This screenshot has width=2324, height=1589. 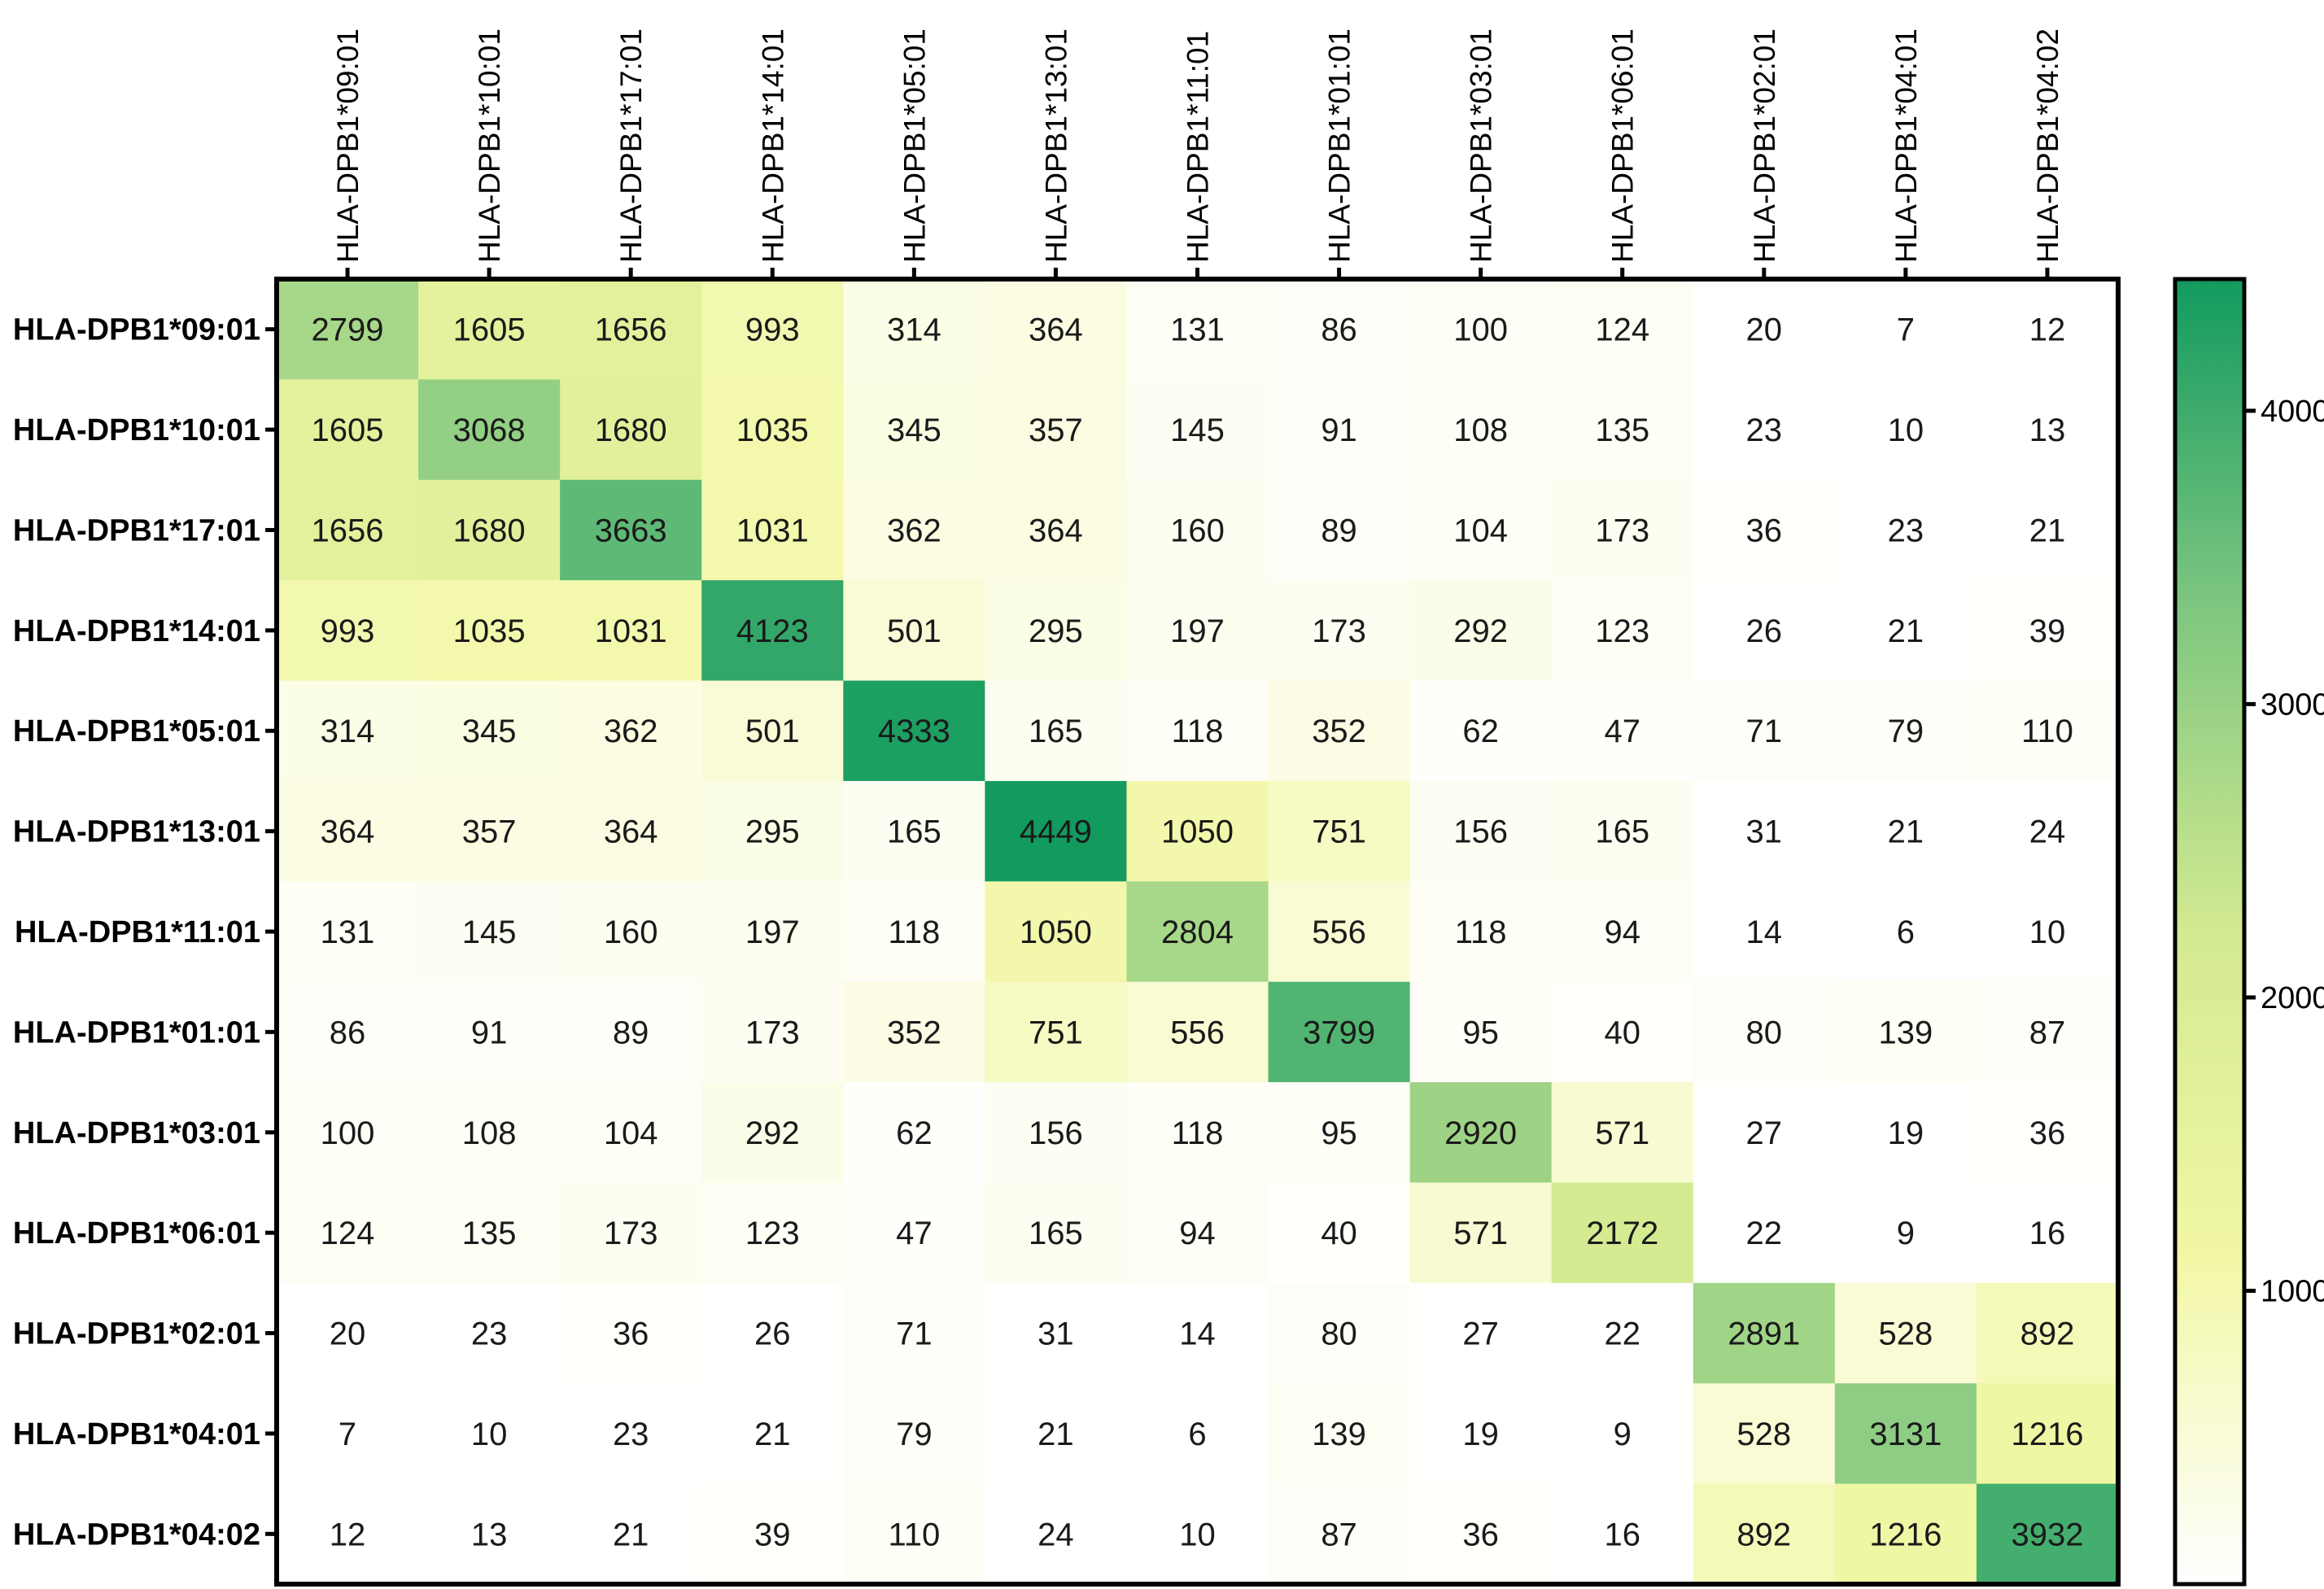 What do you see at coordinates (631, 631) in the screenshot?
I see `cell-value-label: 1031` at bounding box center [631, 631].